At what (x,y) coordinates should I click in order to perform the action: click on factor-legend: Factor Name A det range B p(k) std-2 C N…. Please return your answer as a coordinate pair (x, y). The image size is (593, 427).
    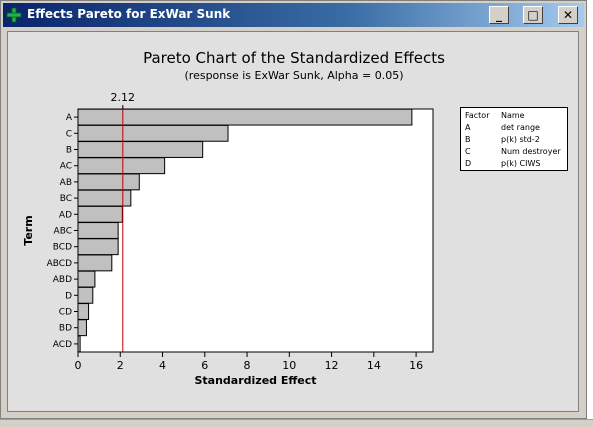
    Looking at the image, I should click on (514, 139).